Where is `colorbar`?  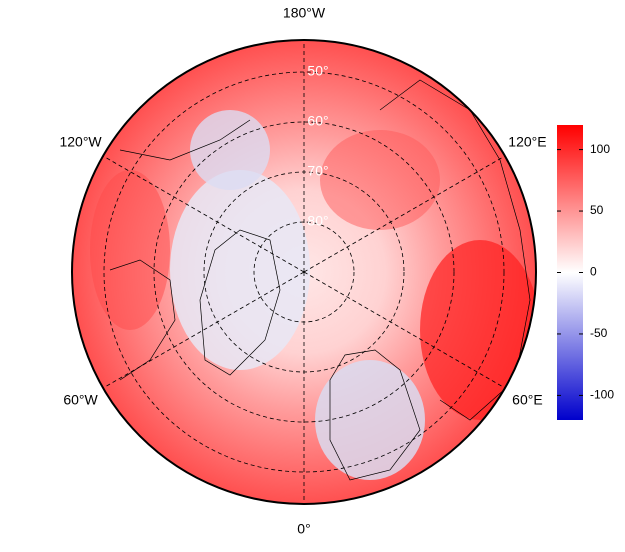 colorbar is located at coordinates (570, 272).